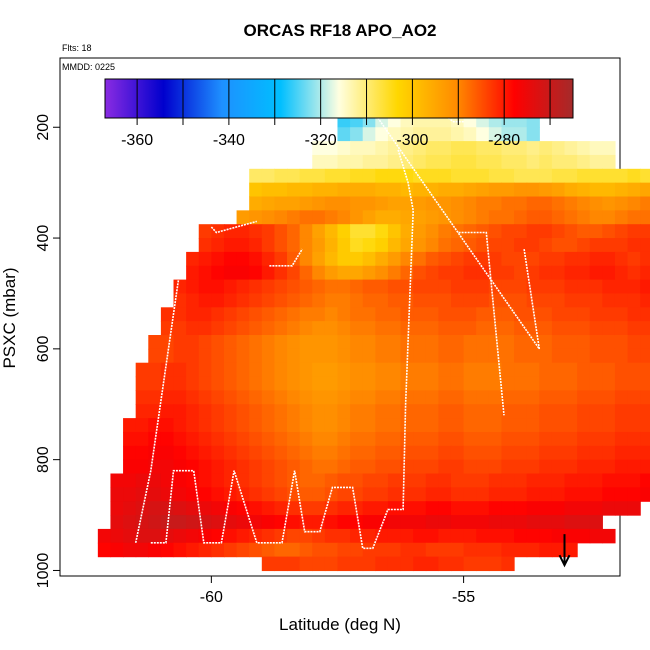 Image resolution: width=650 pixels, height=650 pixels. Describe the element at coordinates (88, 67) in the screenshot. I see `date-annotation: MMDD: 0225` at that location.